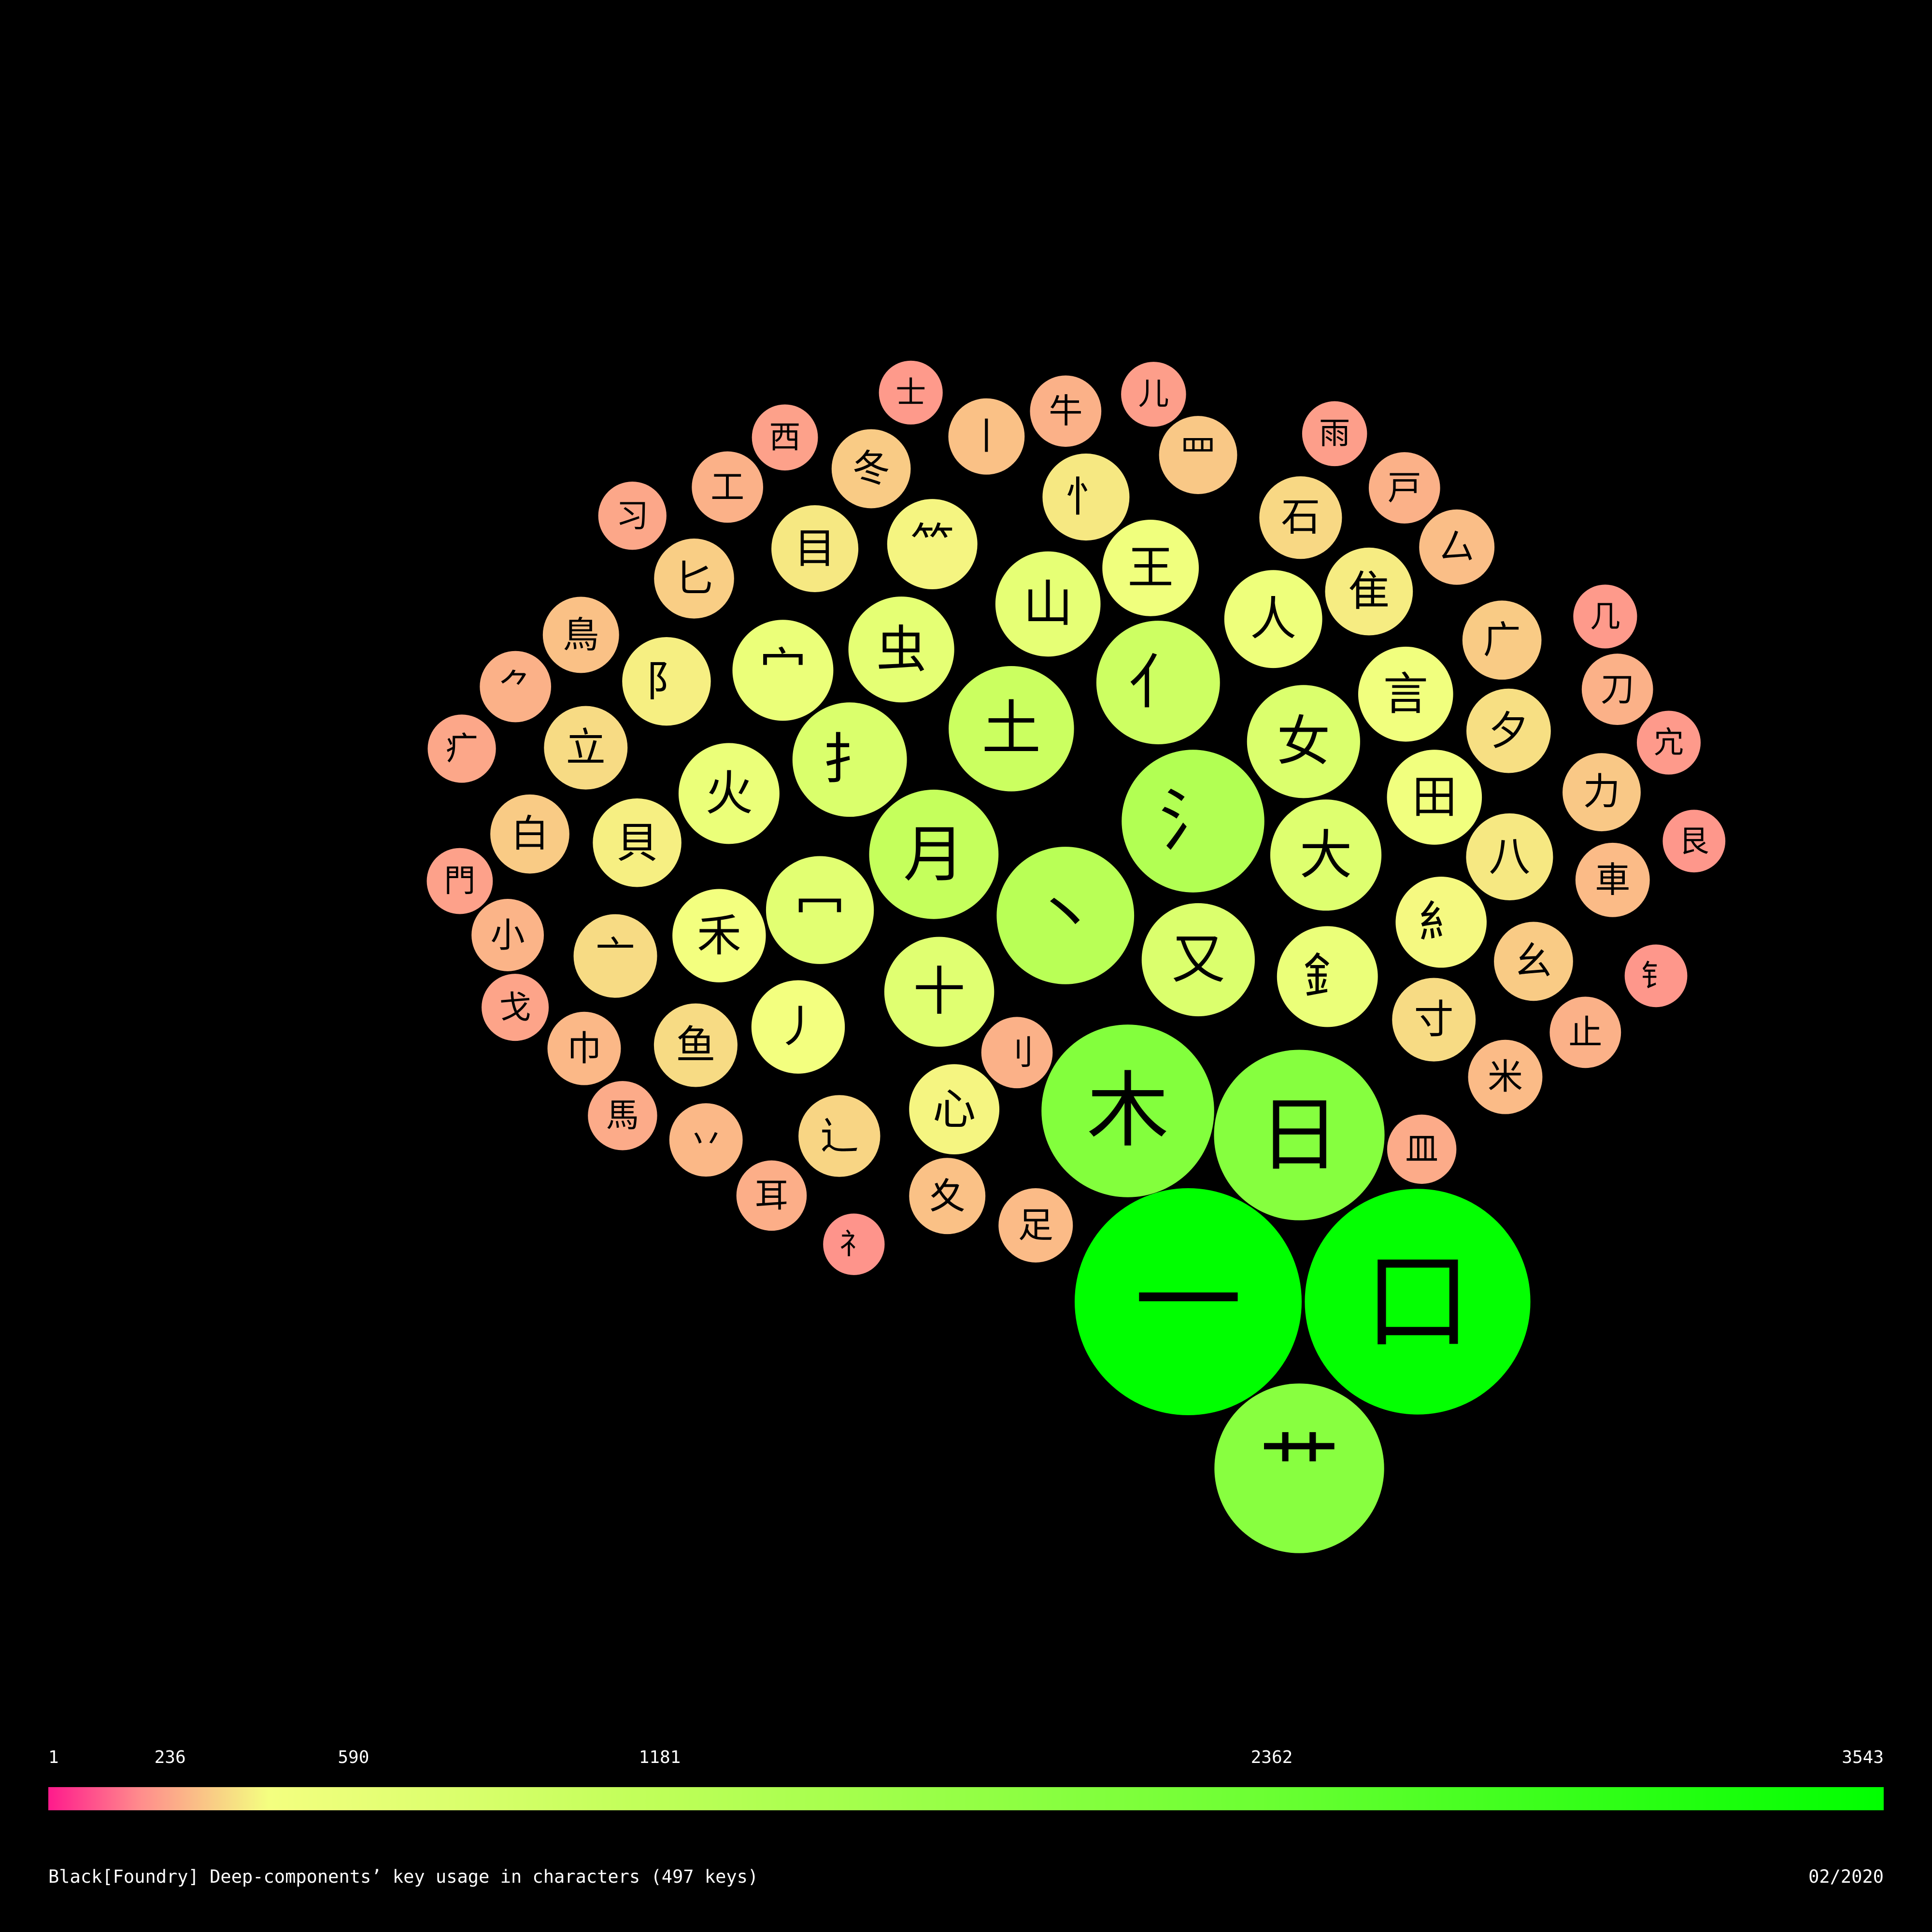 This screenshot has width=1932, height=1932. I want to click on bubble: 女, so click(1303, 741).